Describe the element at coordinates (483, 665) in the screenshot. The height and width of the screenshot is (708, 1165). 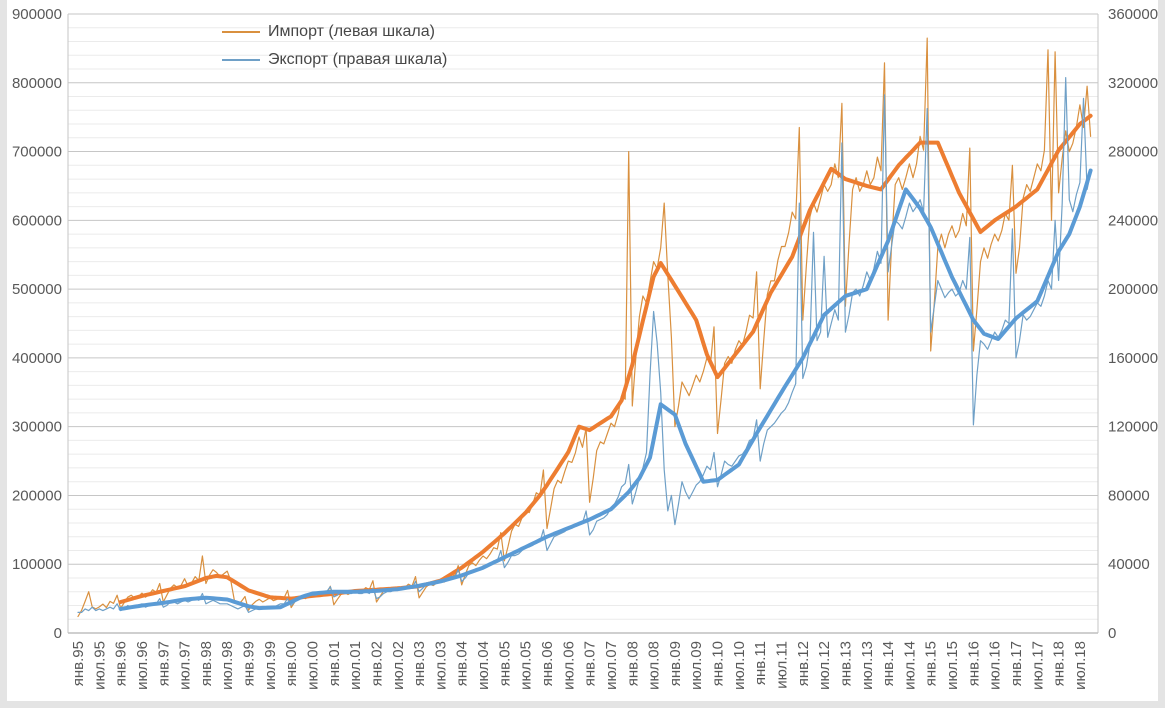
I see `x-axis-tick-label: июл.04` at that location.